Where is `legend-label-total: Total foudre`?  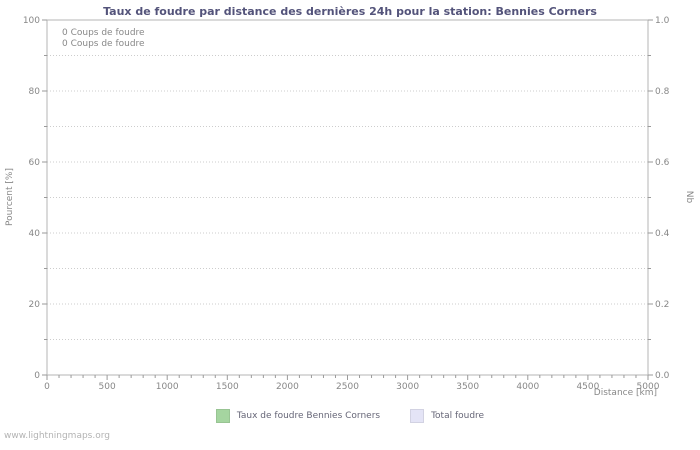
legend-label-total: Total foudre is located at coordinates (458, 416).